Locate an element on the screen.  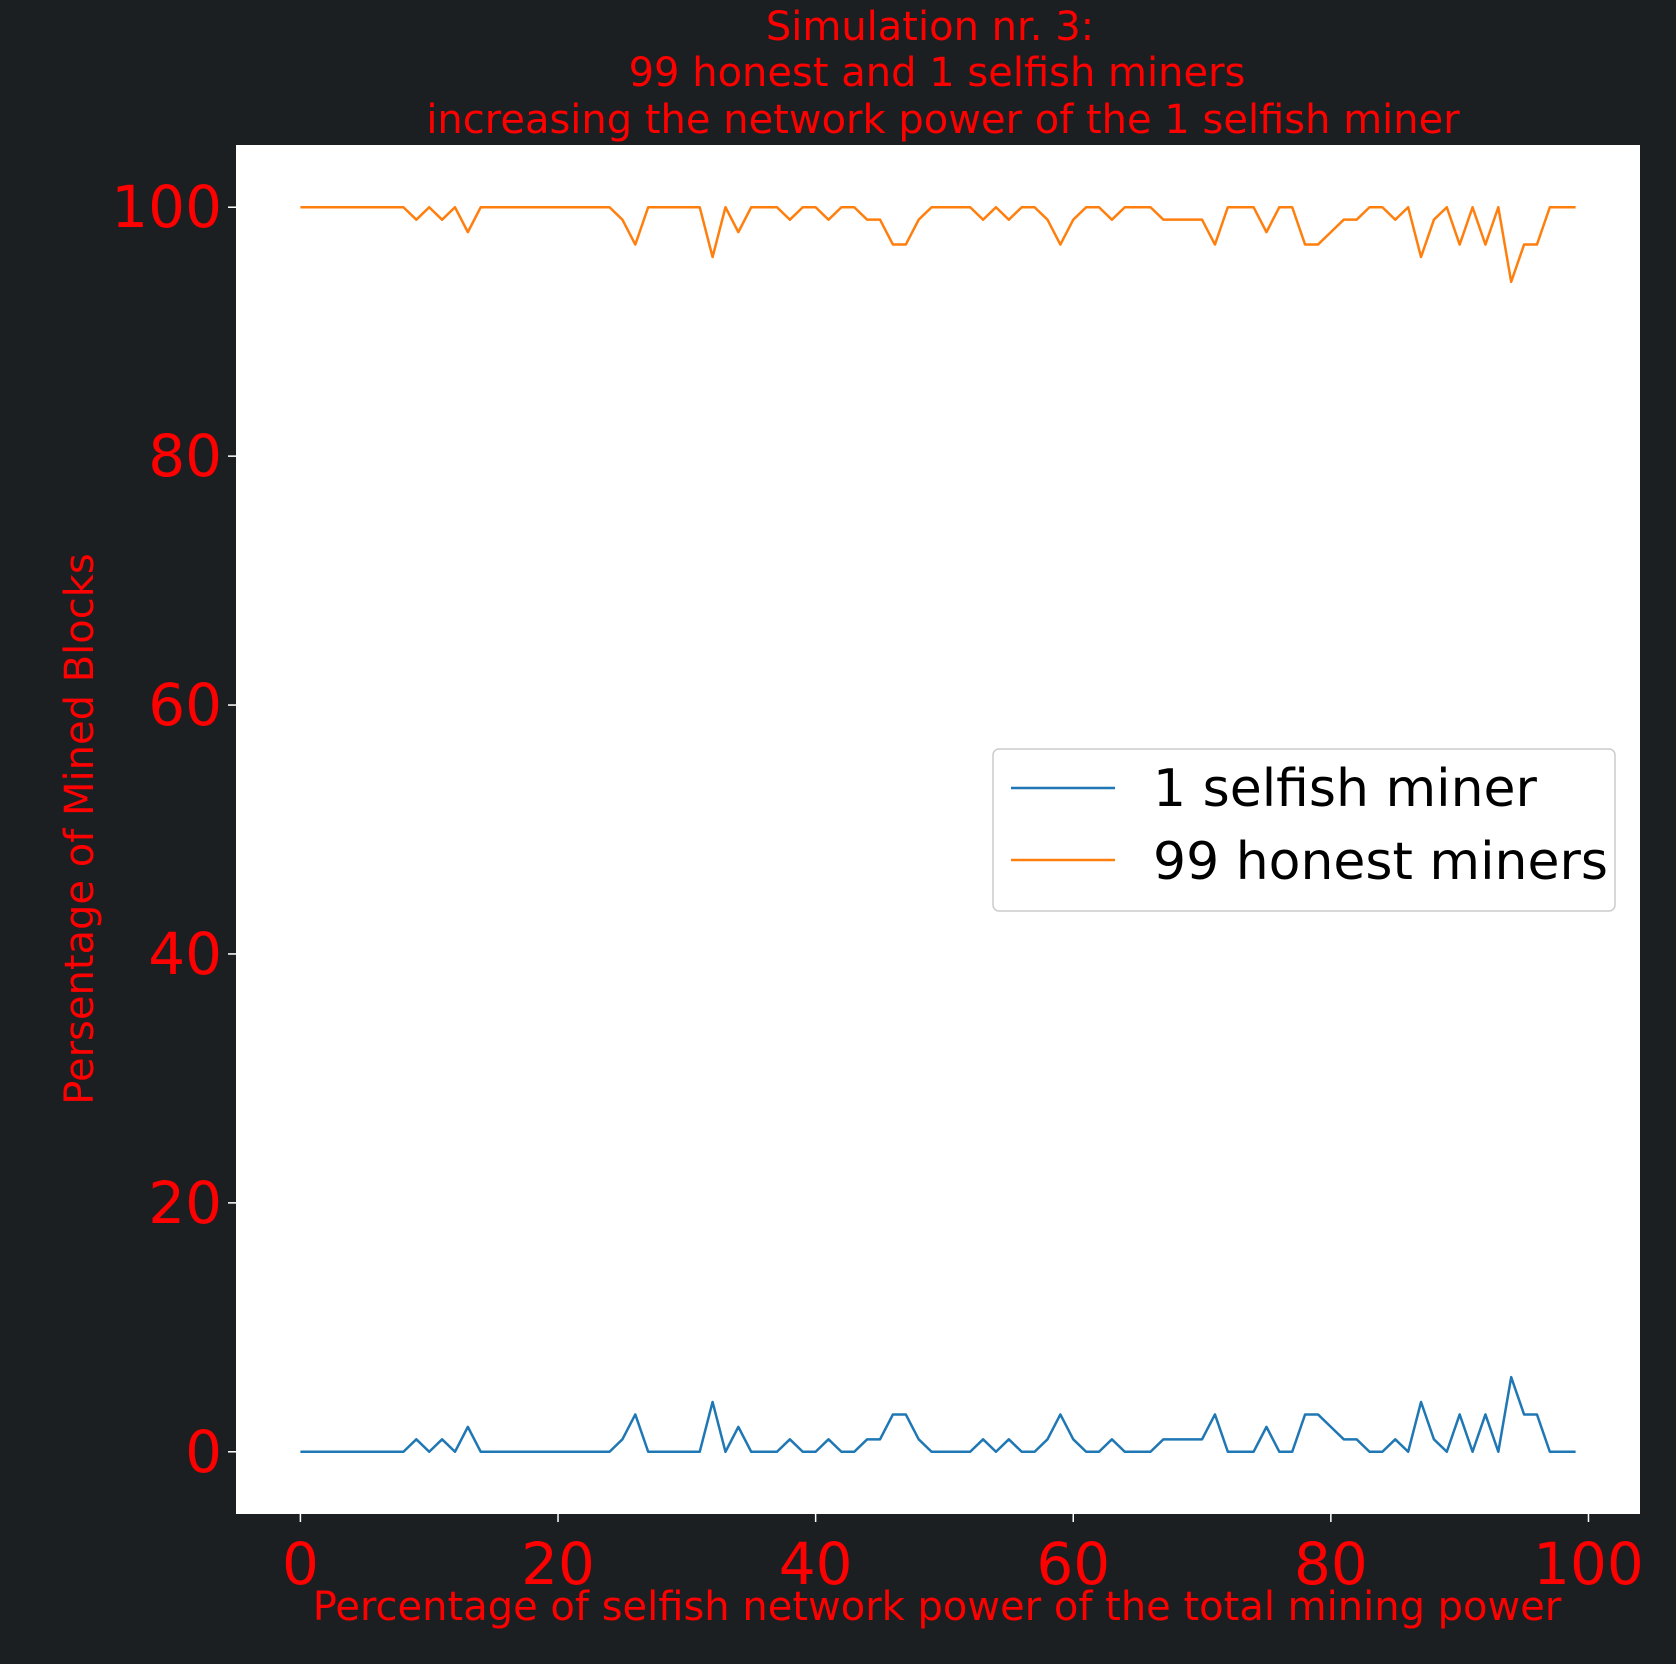
y-tick-label: 80 is located at coordinates (185, 456).